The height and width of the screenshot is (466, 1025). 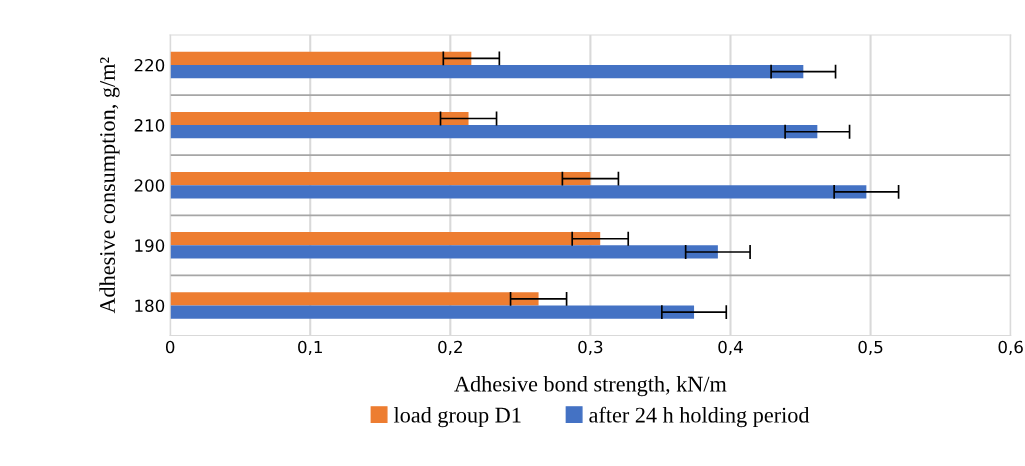 I want to click on y-tick-label: 200, so click(x=149, y=185).